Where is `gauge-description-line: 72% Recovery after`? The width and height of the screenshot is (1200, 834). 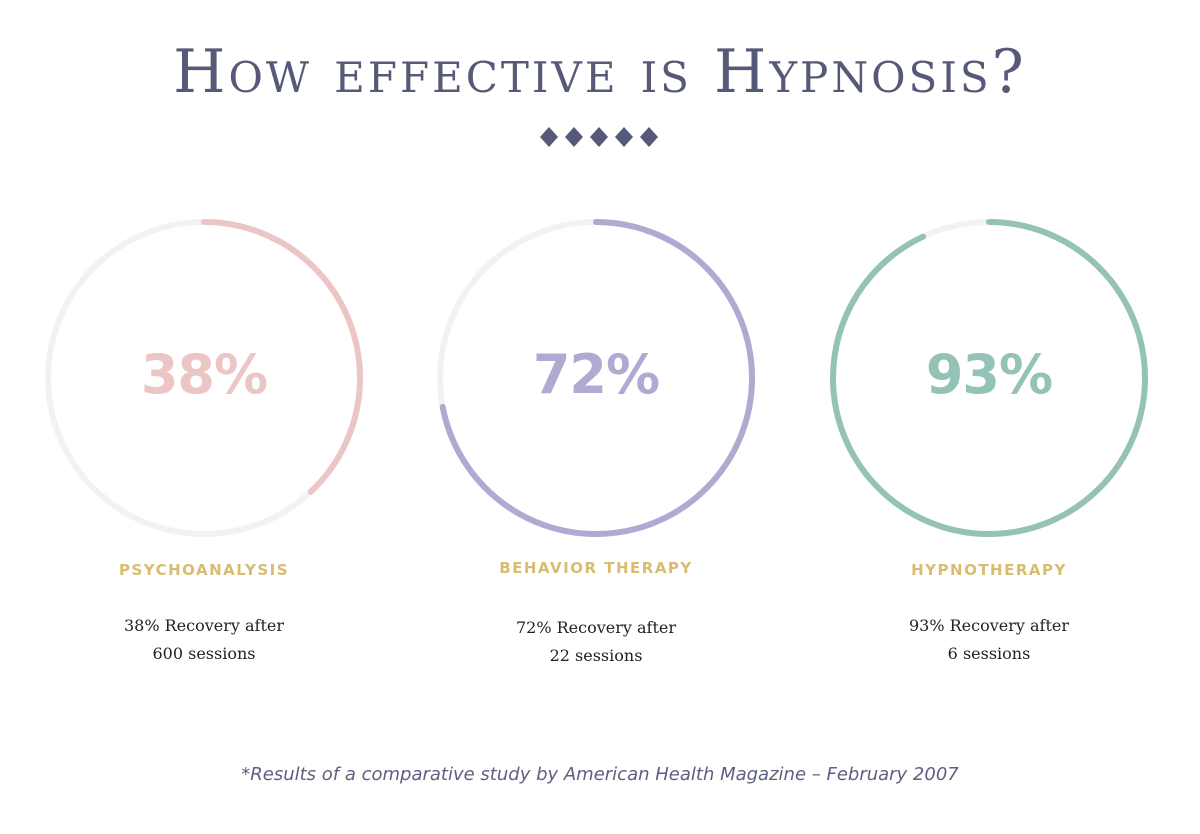
gauge-description-line: 72% Recovery after is located at coordinates (596, 627).